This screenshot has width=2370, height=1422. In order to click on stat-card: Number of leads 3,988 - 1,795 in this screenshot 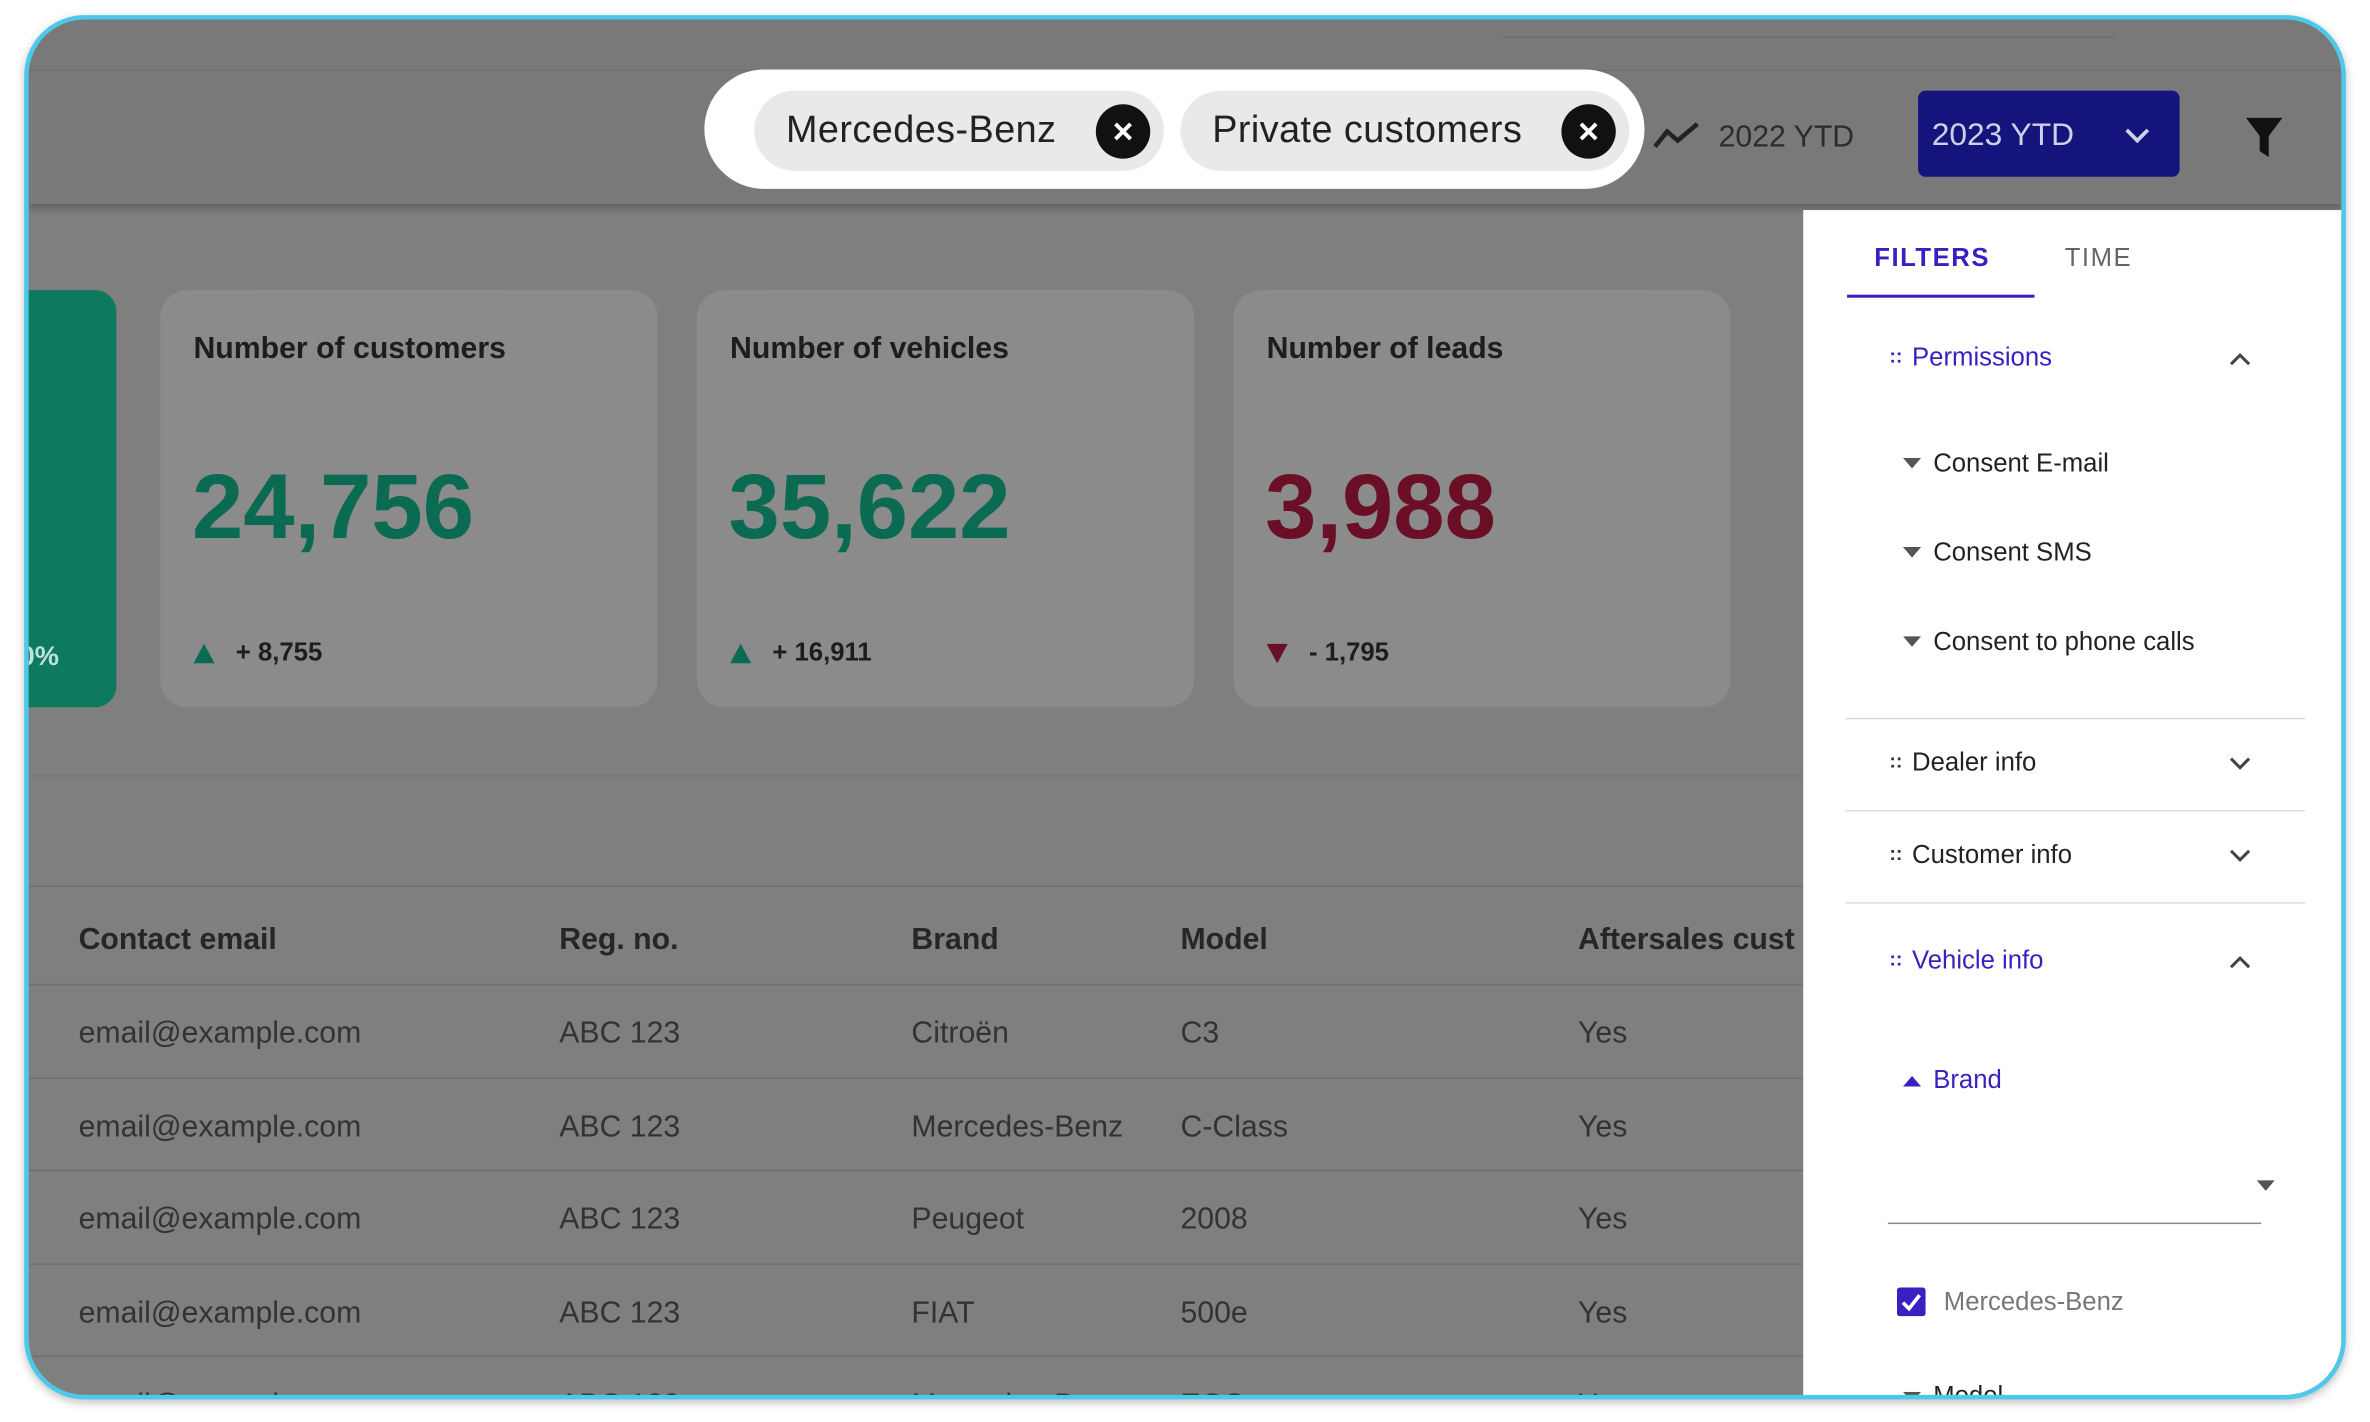, I will do `click(1482, 499)`.